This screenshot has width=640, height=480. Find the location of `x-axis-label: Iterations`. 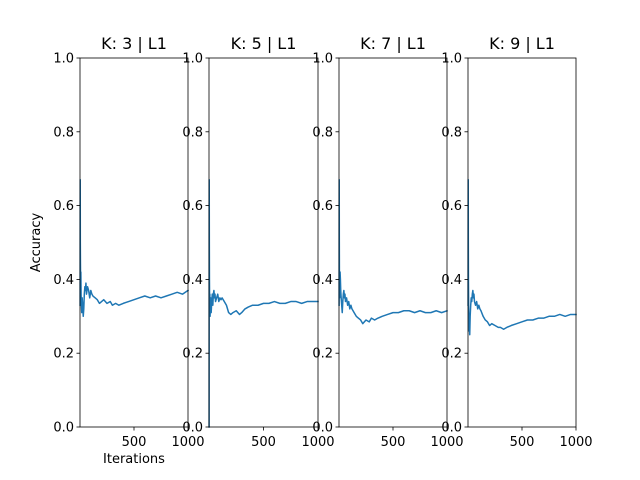

x-axis-label: Iterations is located at coordinates (134, 459).